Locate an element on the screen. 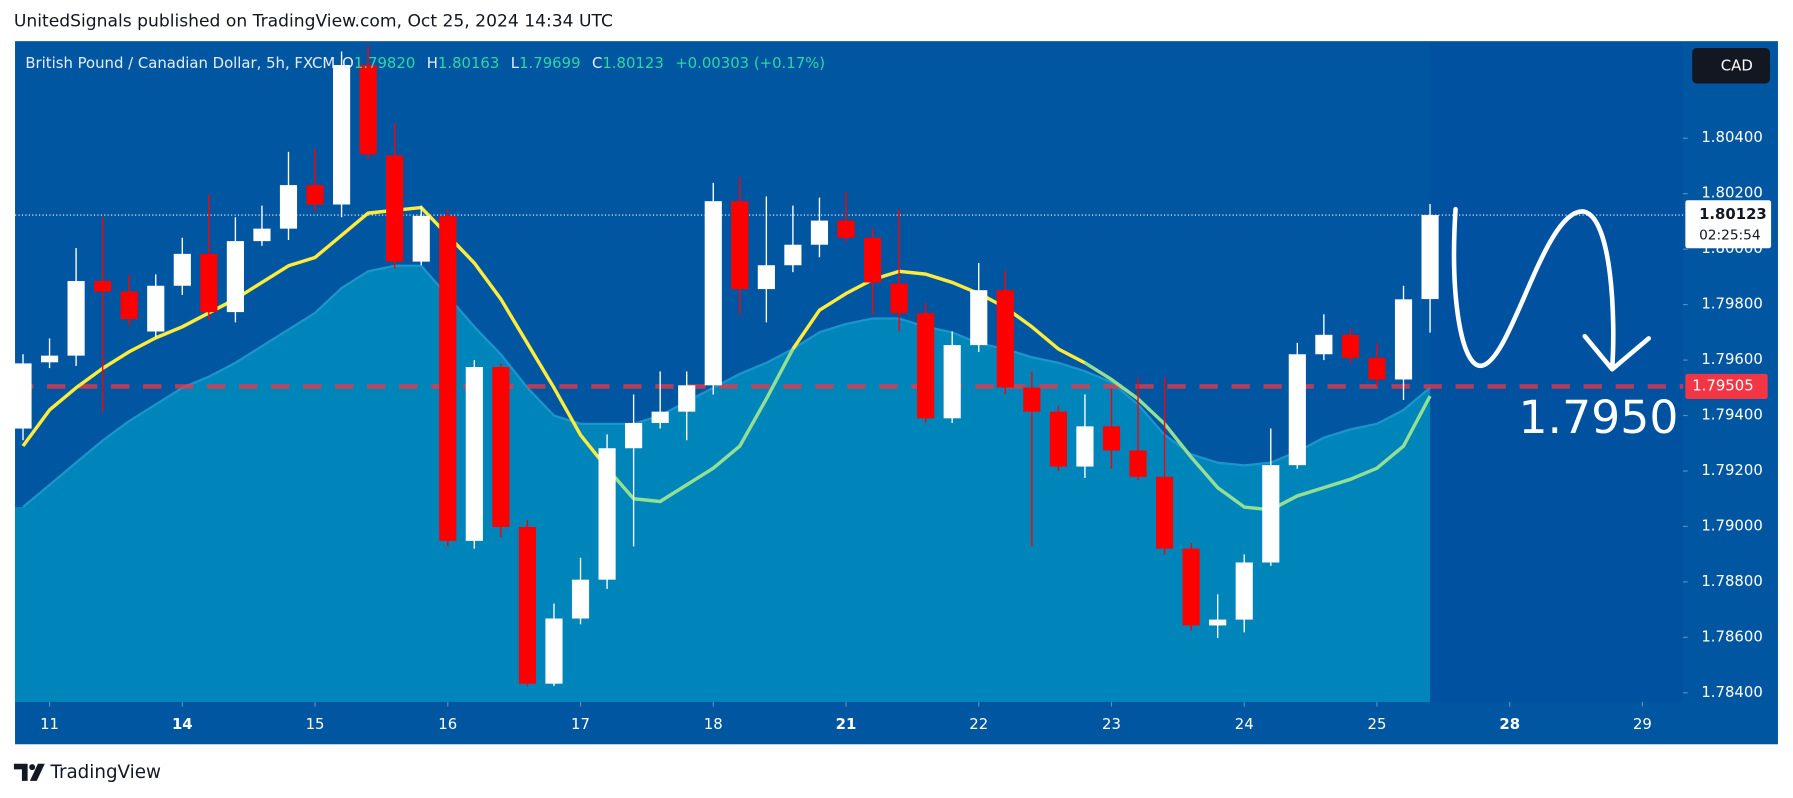 The height and width of the screenshot is (798, 1793). x-tick-label: 28 is located at coordinates (1509, 724).